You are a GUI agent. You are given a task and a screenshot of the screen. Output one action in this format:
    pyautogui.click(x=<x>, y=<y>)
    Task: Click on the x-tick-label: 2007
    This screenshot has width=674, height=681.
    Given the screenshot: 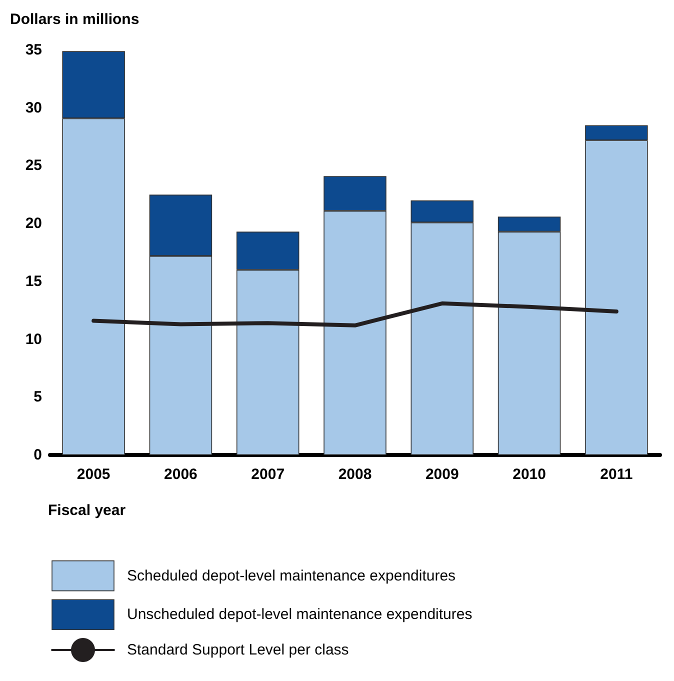 What is the action you would take?
    pyautogui.click(x=268, y=474)
    